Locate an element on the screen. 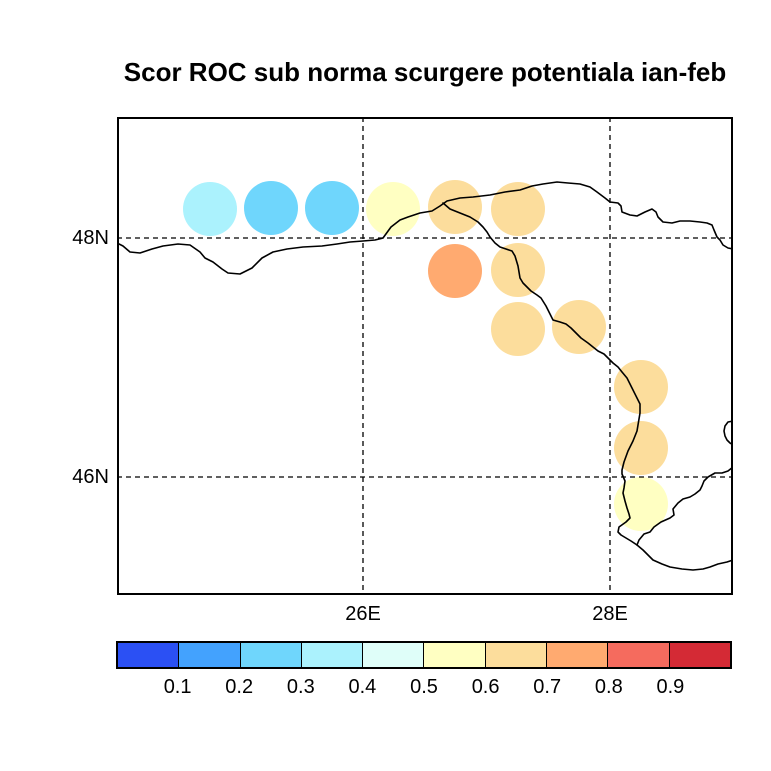 This screenshot has width=771, height=771. colorbar-tick-0.1: 0.1 is located at coordinates (177, 687).